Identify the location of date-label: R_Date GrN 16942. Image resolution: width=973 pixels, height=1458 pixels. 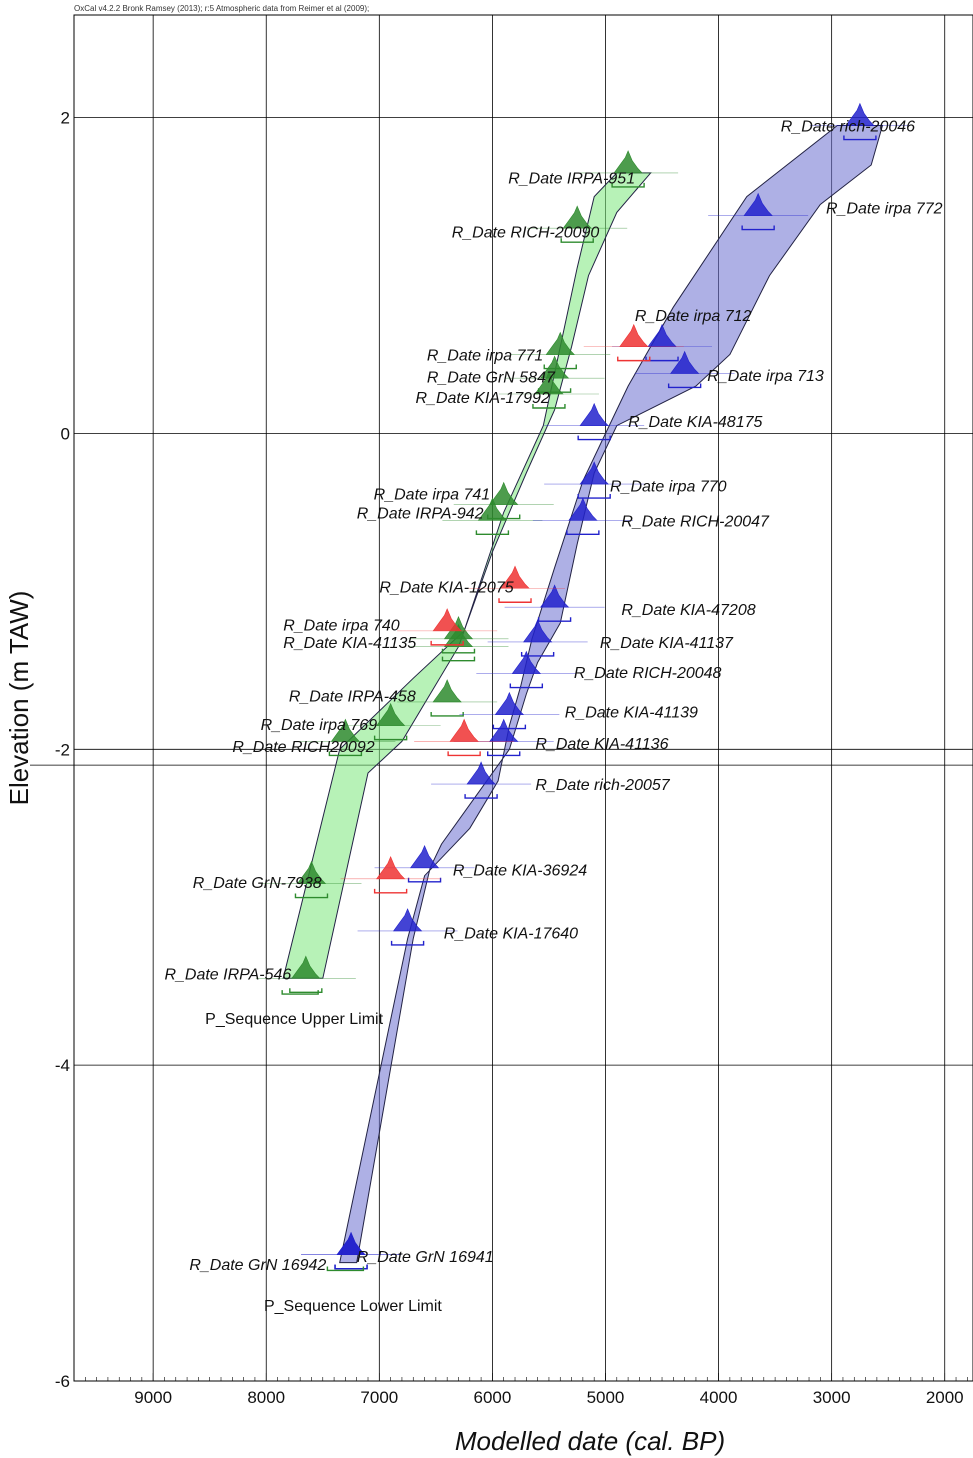
(257, 1265).